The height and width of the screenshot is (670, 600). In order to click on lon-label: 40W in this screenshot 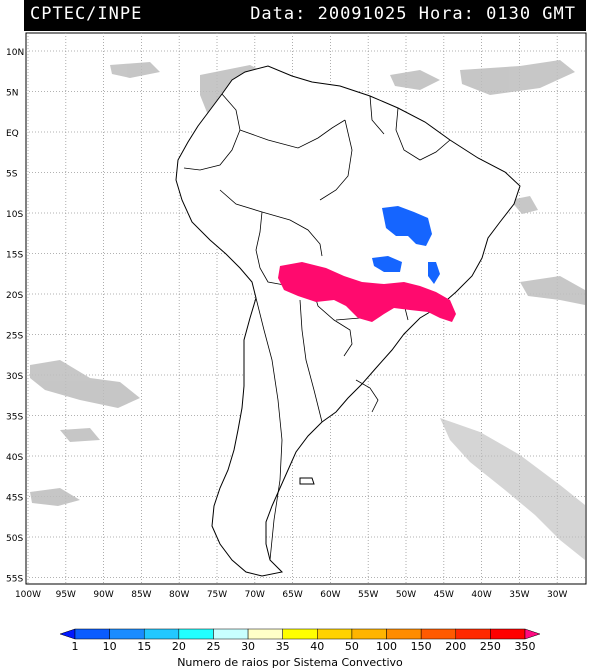, I will do `click(481, 595)`.